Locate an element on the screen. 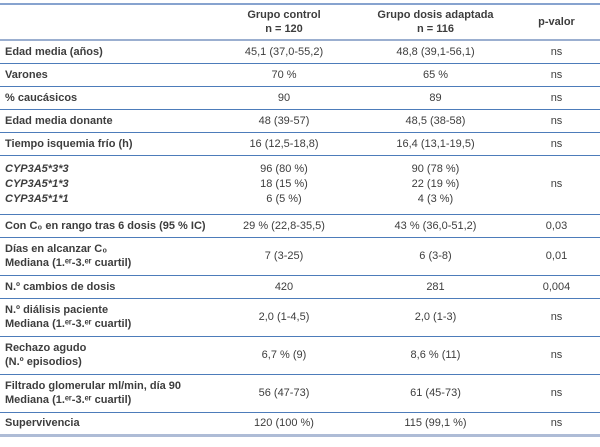 The height and width of the screenshot is (447, 600). cell-line: 48,5 (38-58) is located at coordinates (435, 120).